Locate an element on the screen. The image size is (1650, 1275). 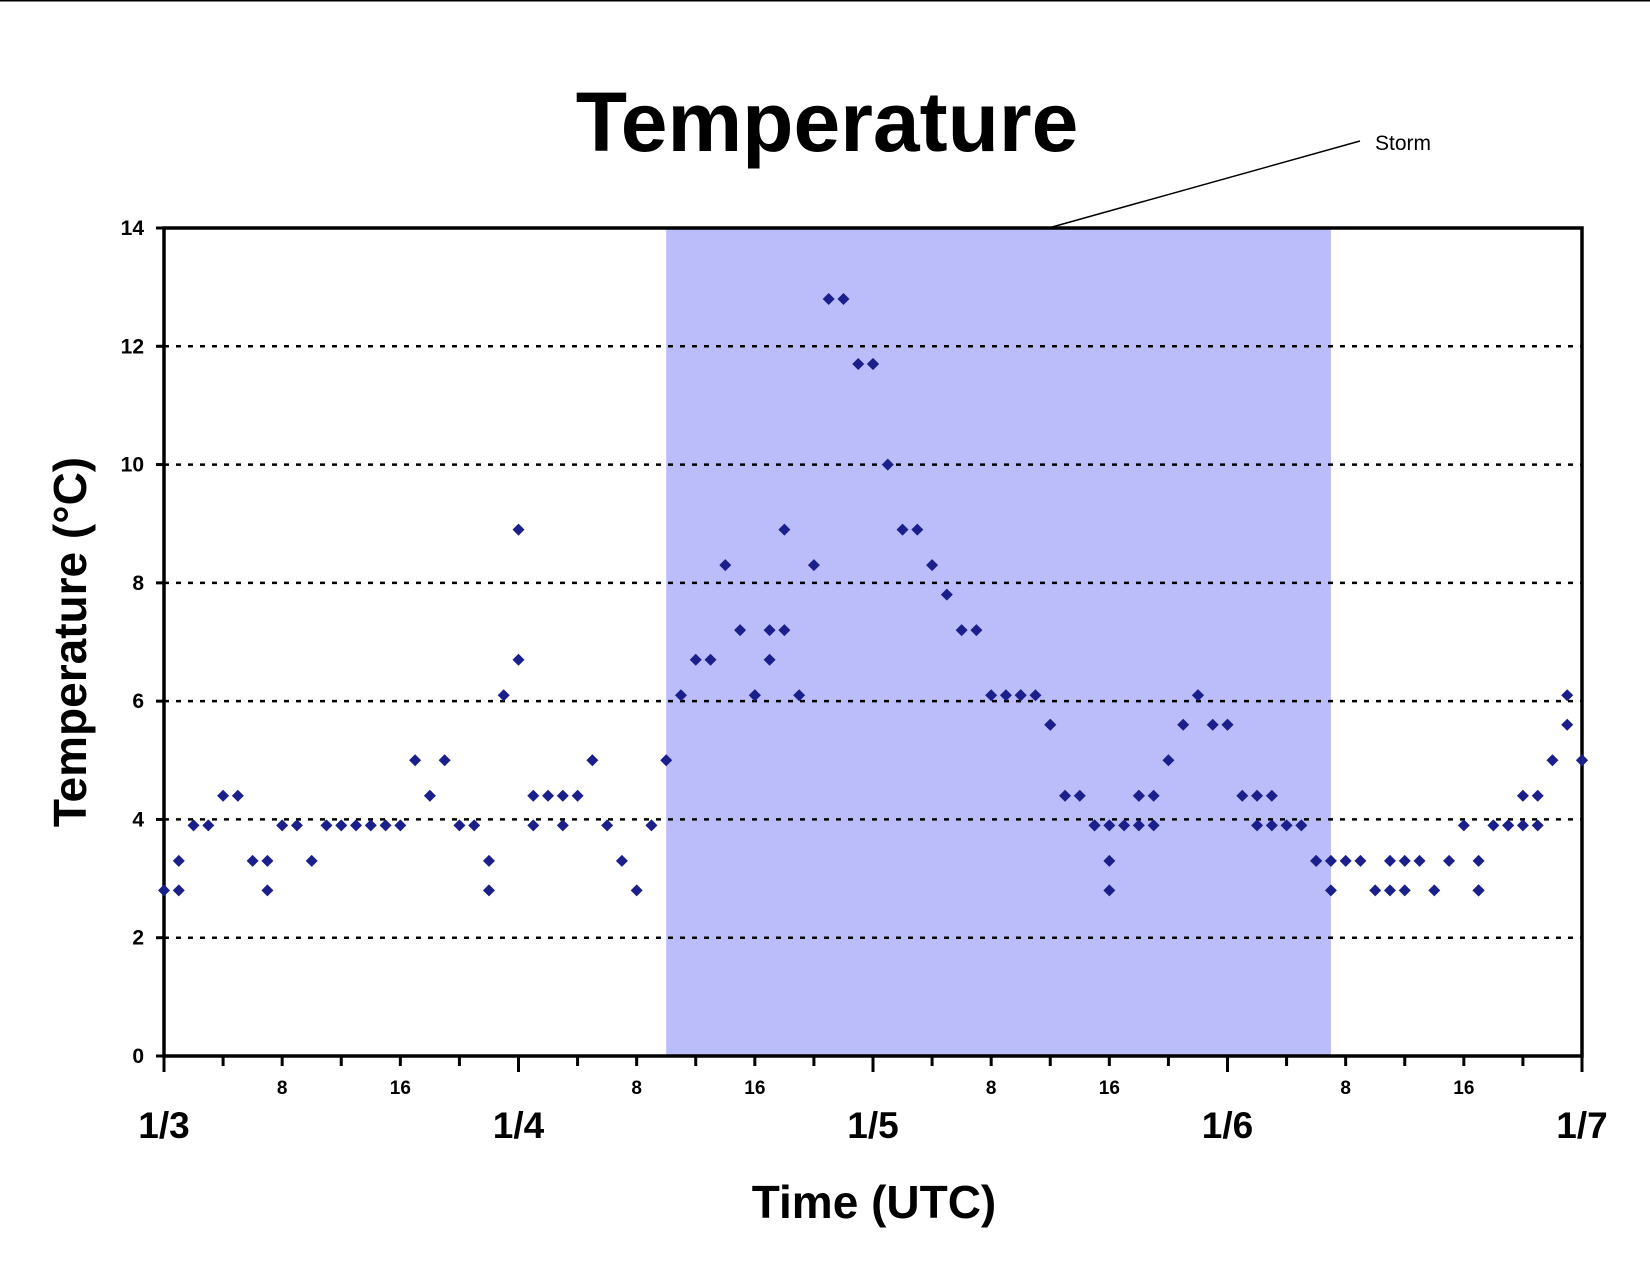
y-tick-label: 14 is located at coordinates (133, 228).